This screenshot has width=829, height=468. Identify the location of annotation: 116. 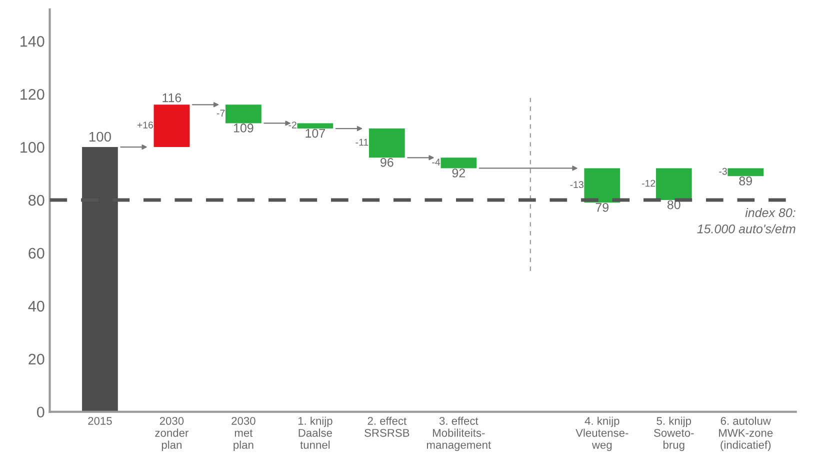
(172, 97).